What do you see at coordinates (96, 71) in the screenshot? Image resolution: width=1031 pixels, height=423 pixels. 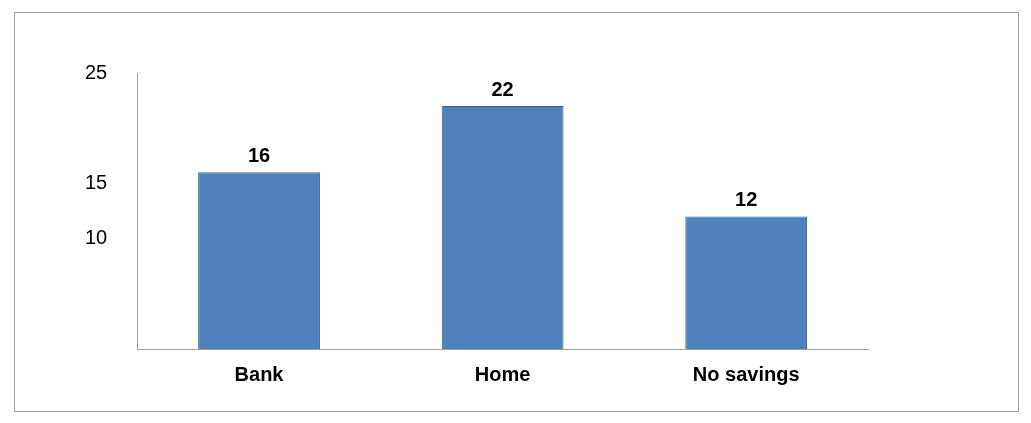 I see `y-tick-label: 25` at bounding box center [96, 71].